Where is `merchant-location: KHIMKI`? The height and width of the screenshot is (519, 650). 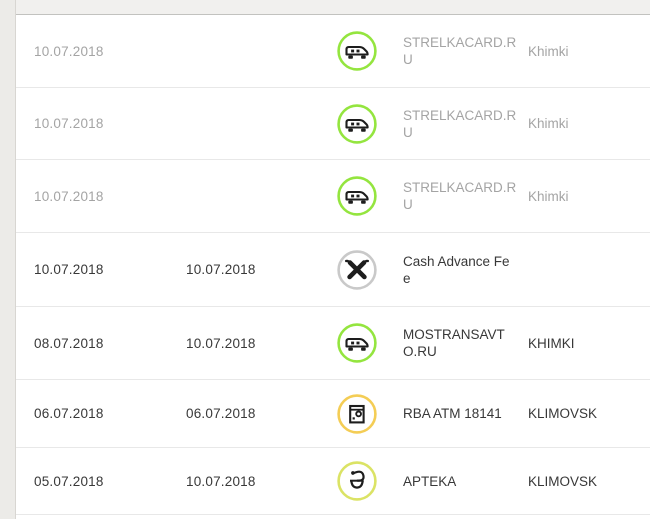 merchant-location: KHIMKI is located at coordinates (551, 343).